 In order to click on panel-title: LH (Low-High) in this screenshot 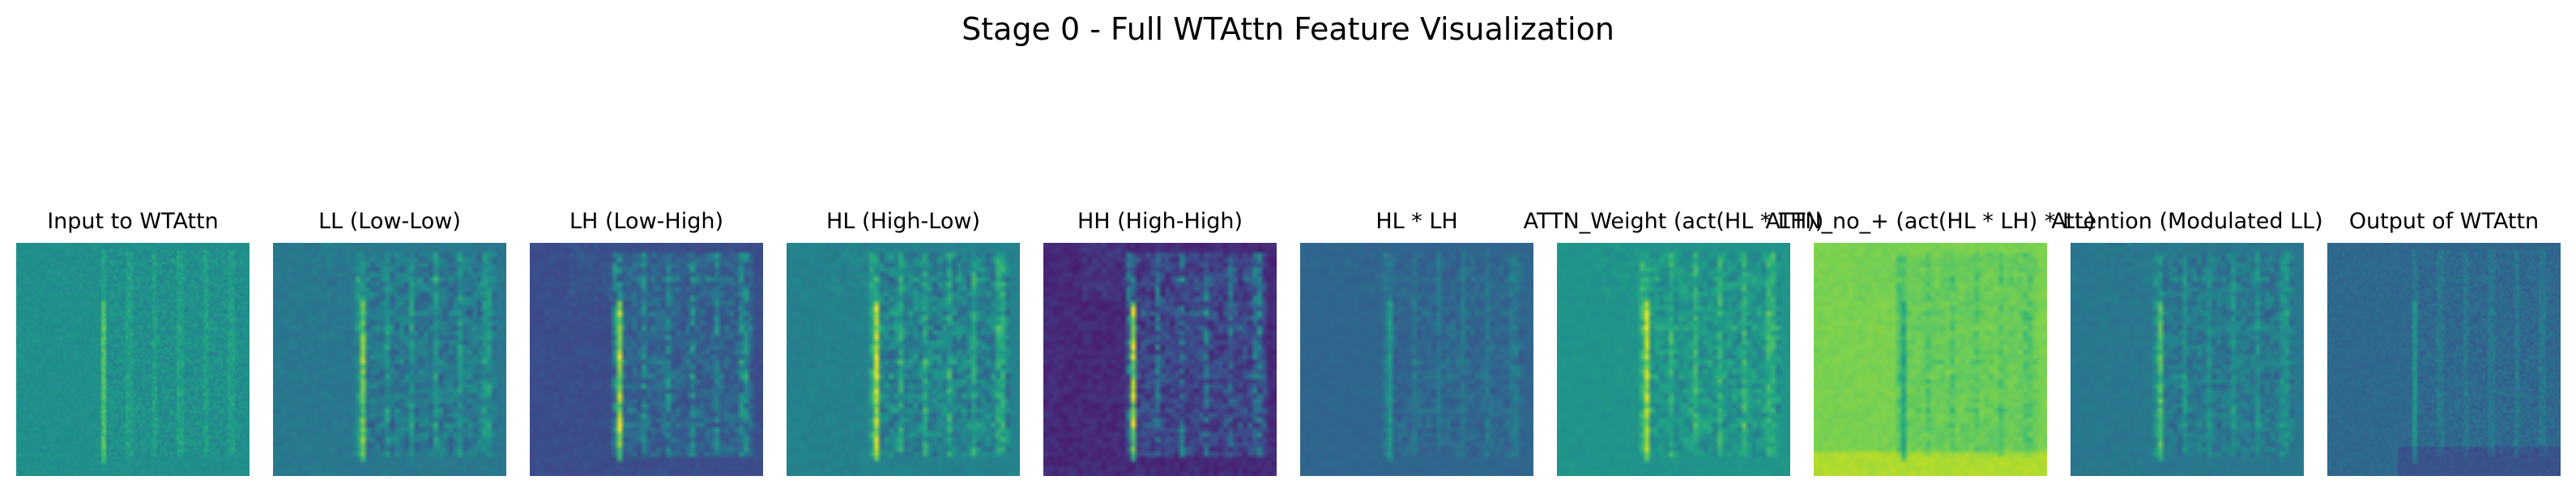, I will do `click(646, 221)`.